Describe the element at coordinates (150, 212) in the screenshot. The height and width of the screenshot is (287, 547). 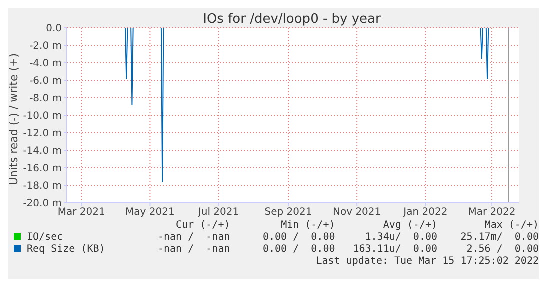
I see `x-tick-label: May 2021` at that location.